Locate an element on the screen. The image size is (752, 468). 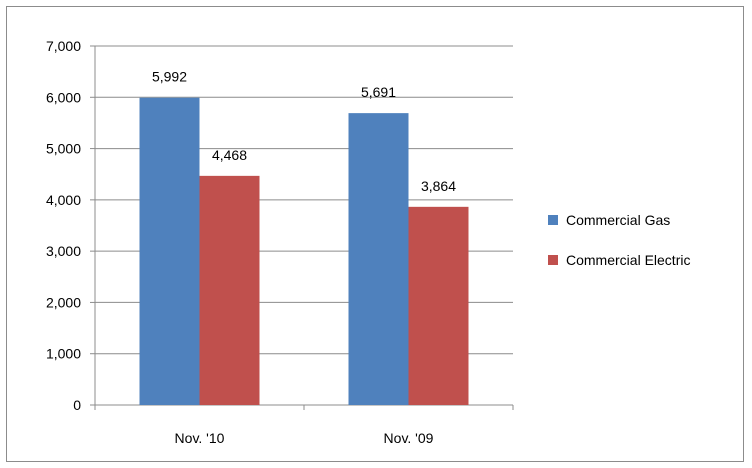
data-label: 4,468 is located at coordinates (229, 155).